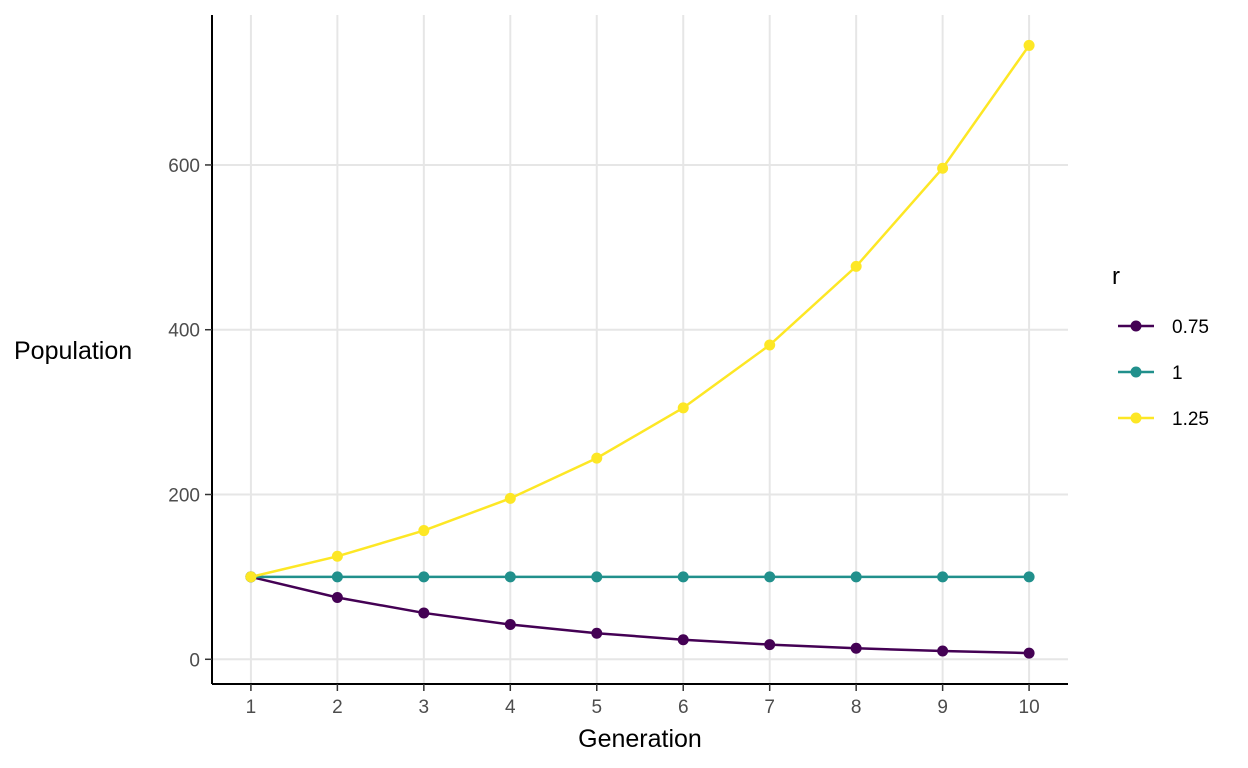 This screenshot has width=1248, height=768. Describe the element at coordinates (1116, 276) in the screenshot. I see `legend-title: r` at that location.